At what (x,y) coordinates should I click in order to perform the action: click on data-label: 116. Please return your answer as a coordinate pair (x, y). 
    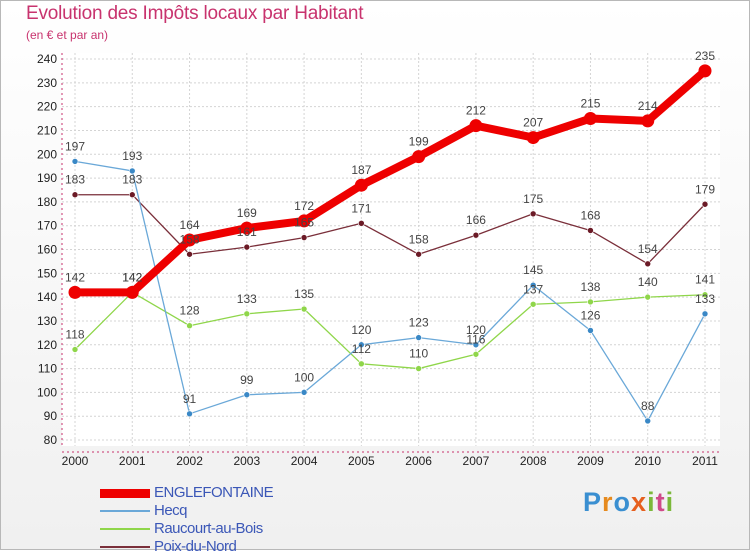
    Looking at the image, I should click on (475, 339).